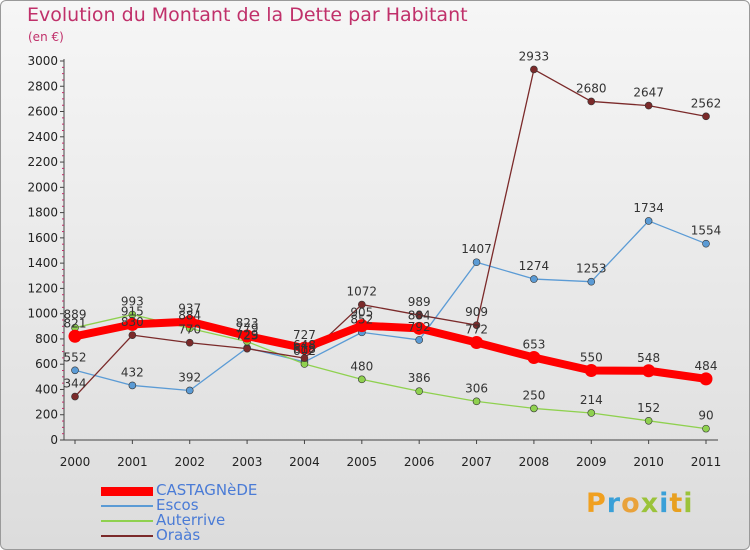 The height and width of the screenshot is (550, 750). What do you see at coordinates (42, 288) in the screenshot?
I see `y-tick-label: 1200` at bounding box center [42, 288].